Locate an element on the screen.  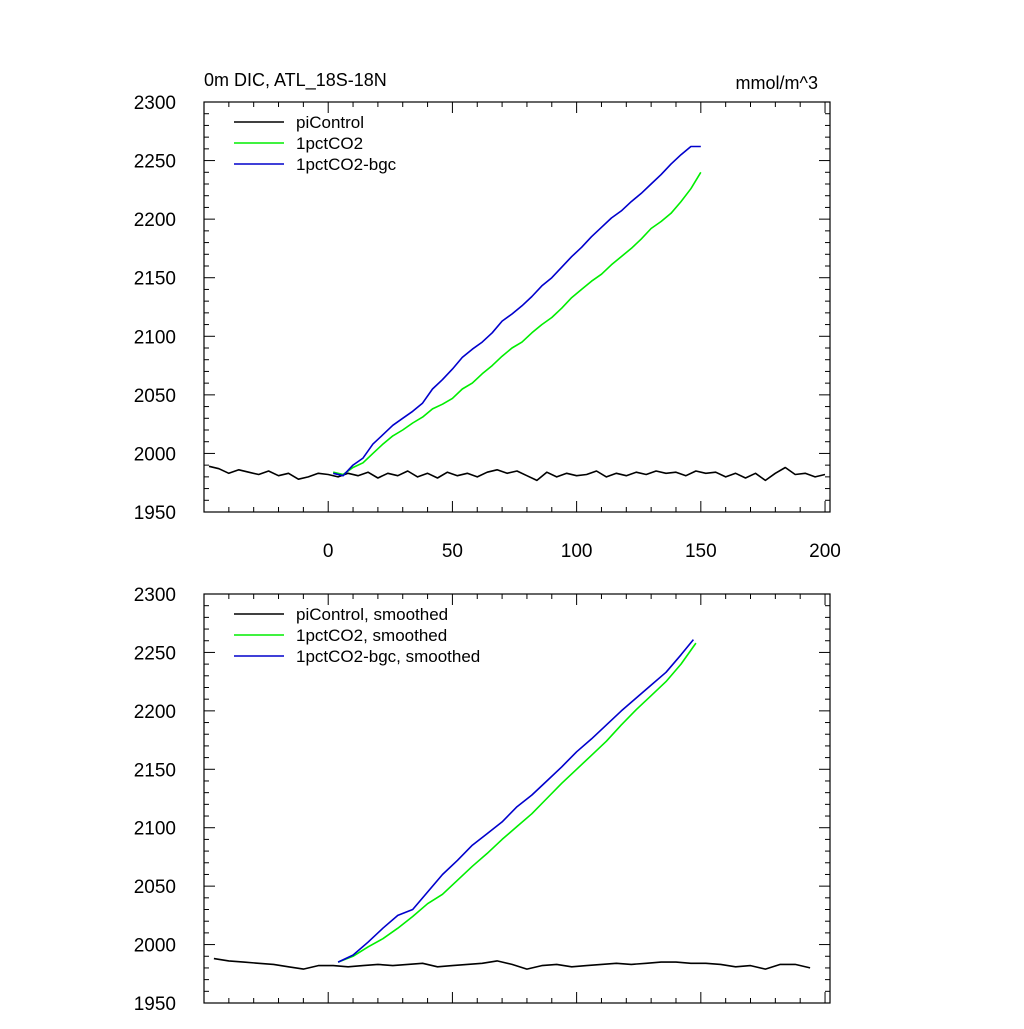
legend-label: 1pctCO2, smoothed is located at coordinates (371, 635).